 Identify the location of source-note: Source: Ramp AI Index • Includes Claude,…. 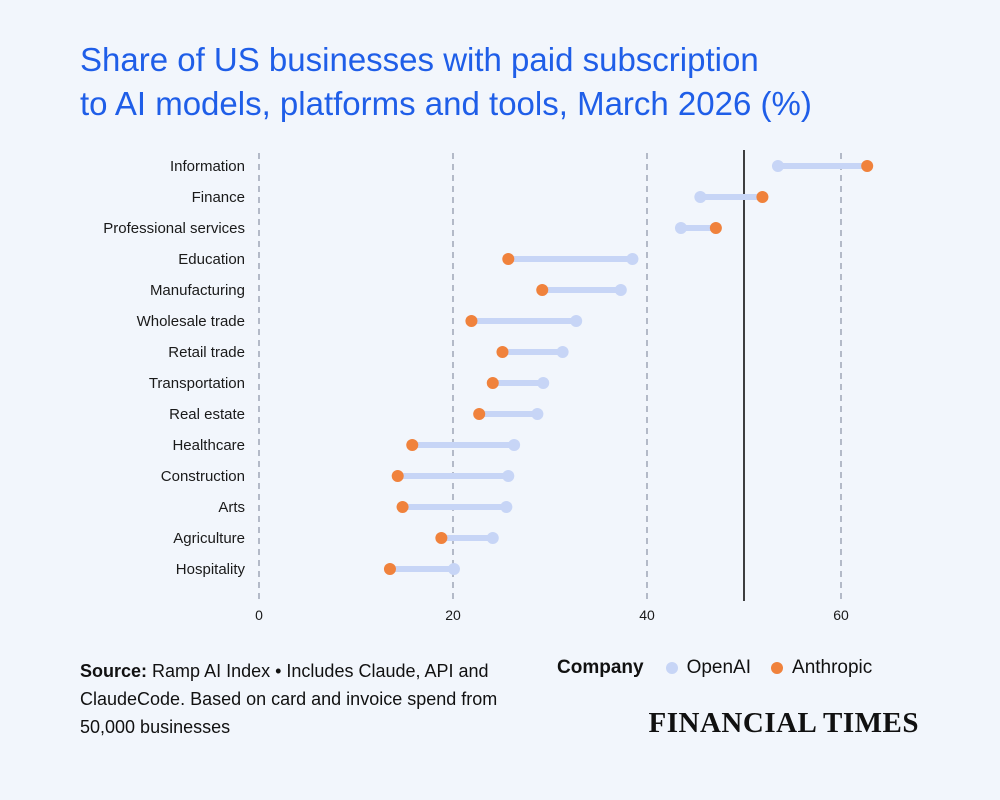
(300, 699).